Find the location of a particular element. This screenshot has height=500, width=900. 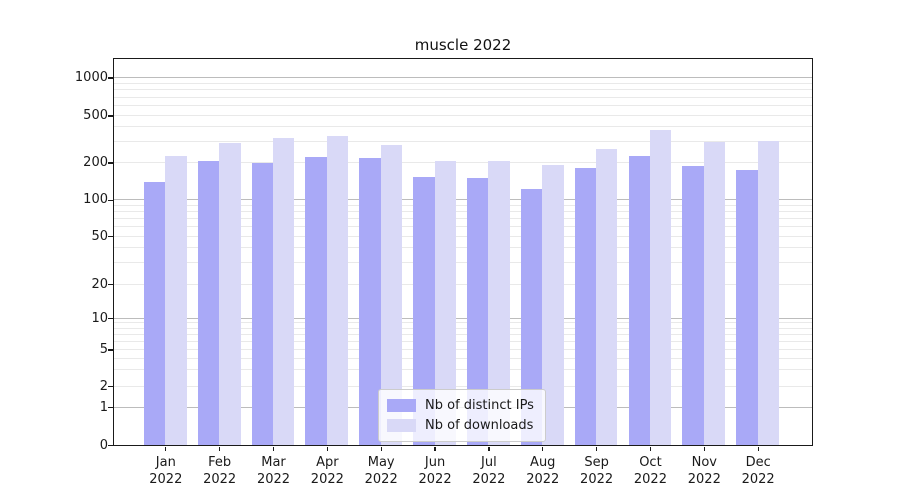

bar-distinct-ips-feb is located at coordinates (208, 302).